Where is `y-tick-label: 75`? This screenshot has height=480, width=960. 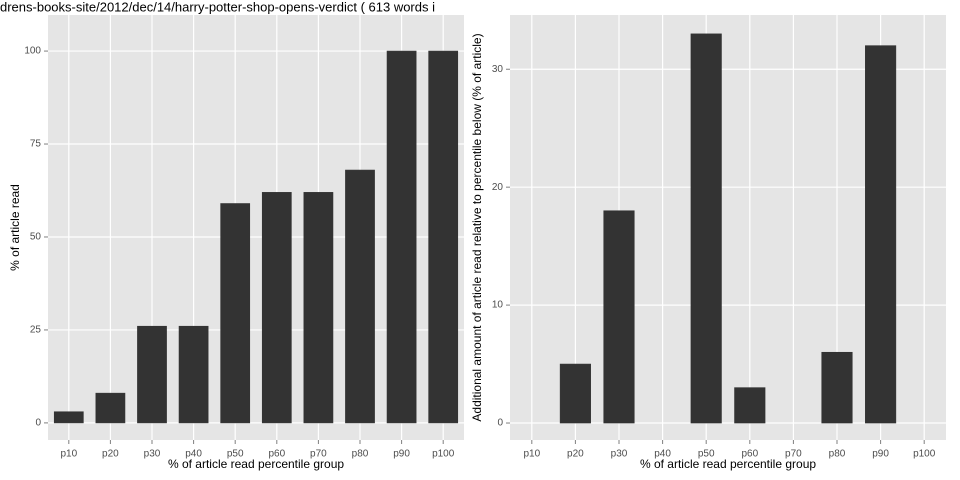
y-tick-label: 75 is located at coordinates (36, 144).